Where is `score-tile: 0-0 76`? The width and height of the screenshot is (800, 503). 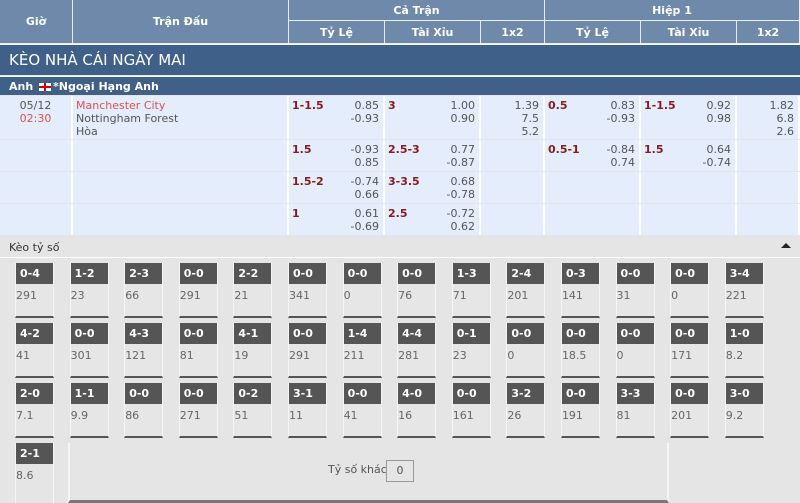
score-tile: 0-0 76 is located at coordinates (417, 290).